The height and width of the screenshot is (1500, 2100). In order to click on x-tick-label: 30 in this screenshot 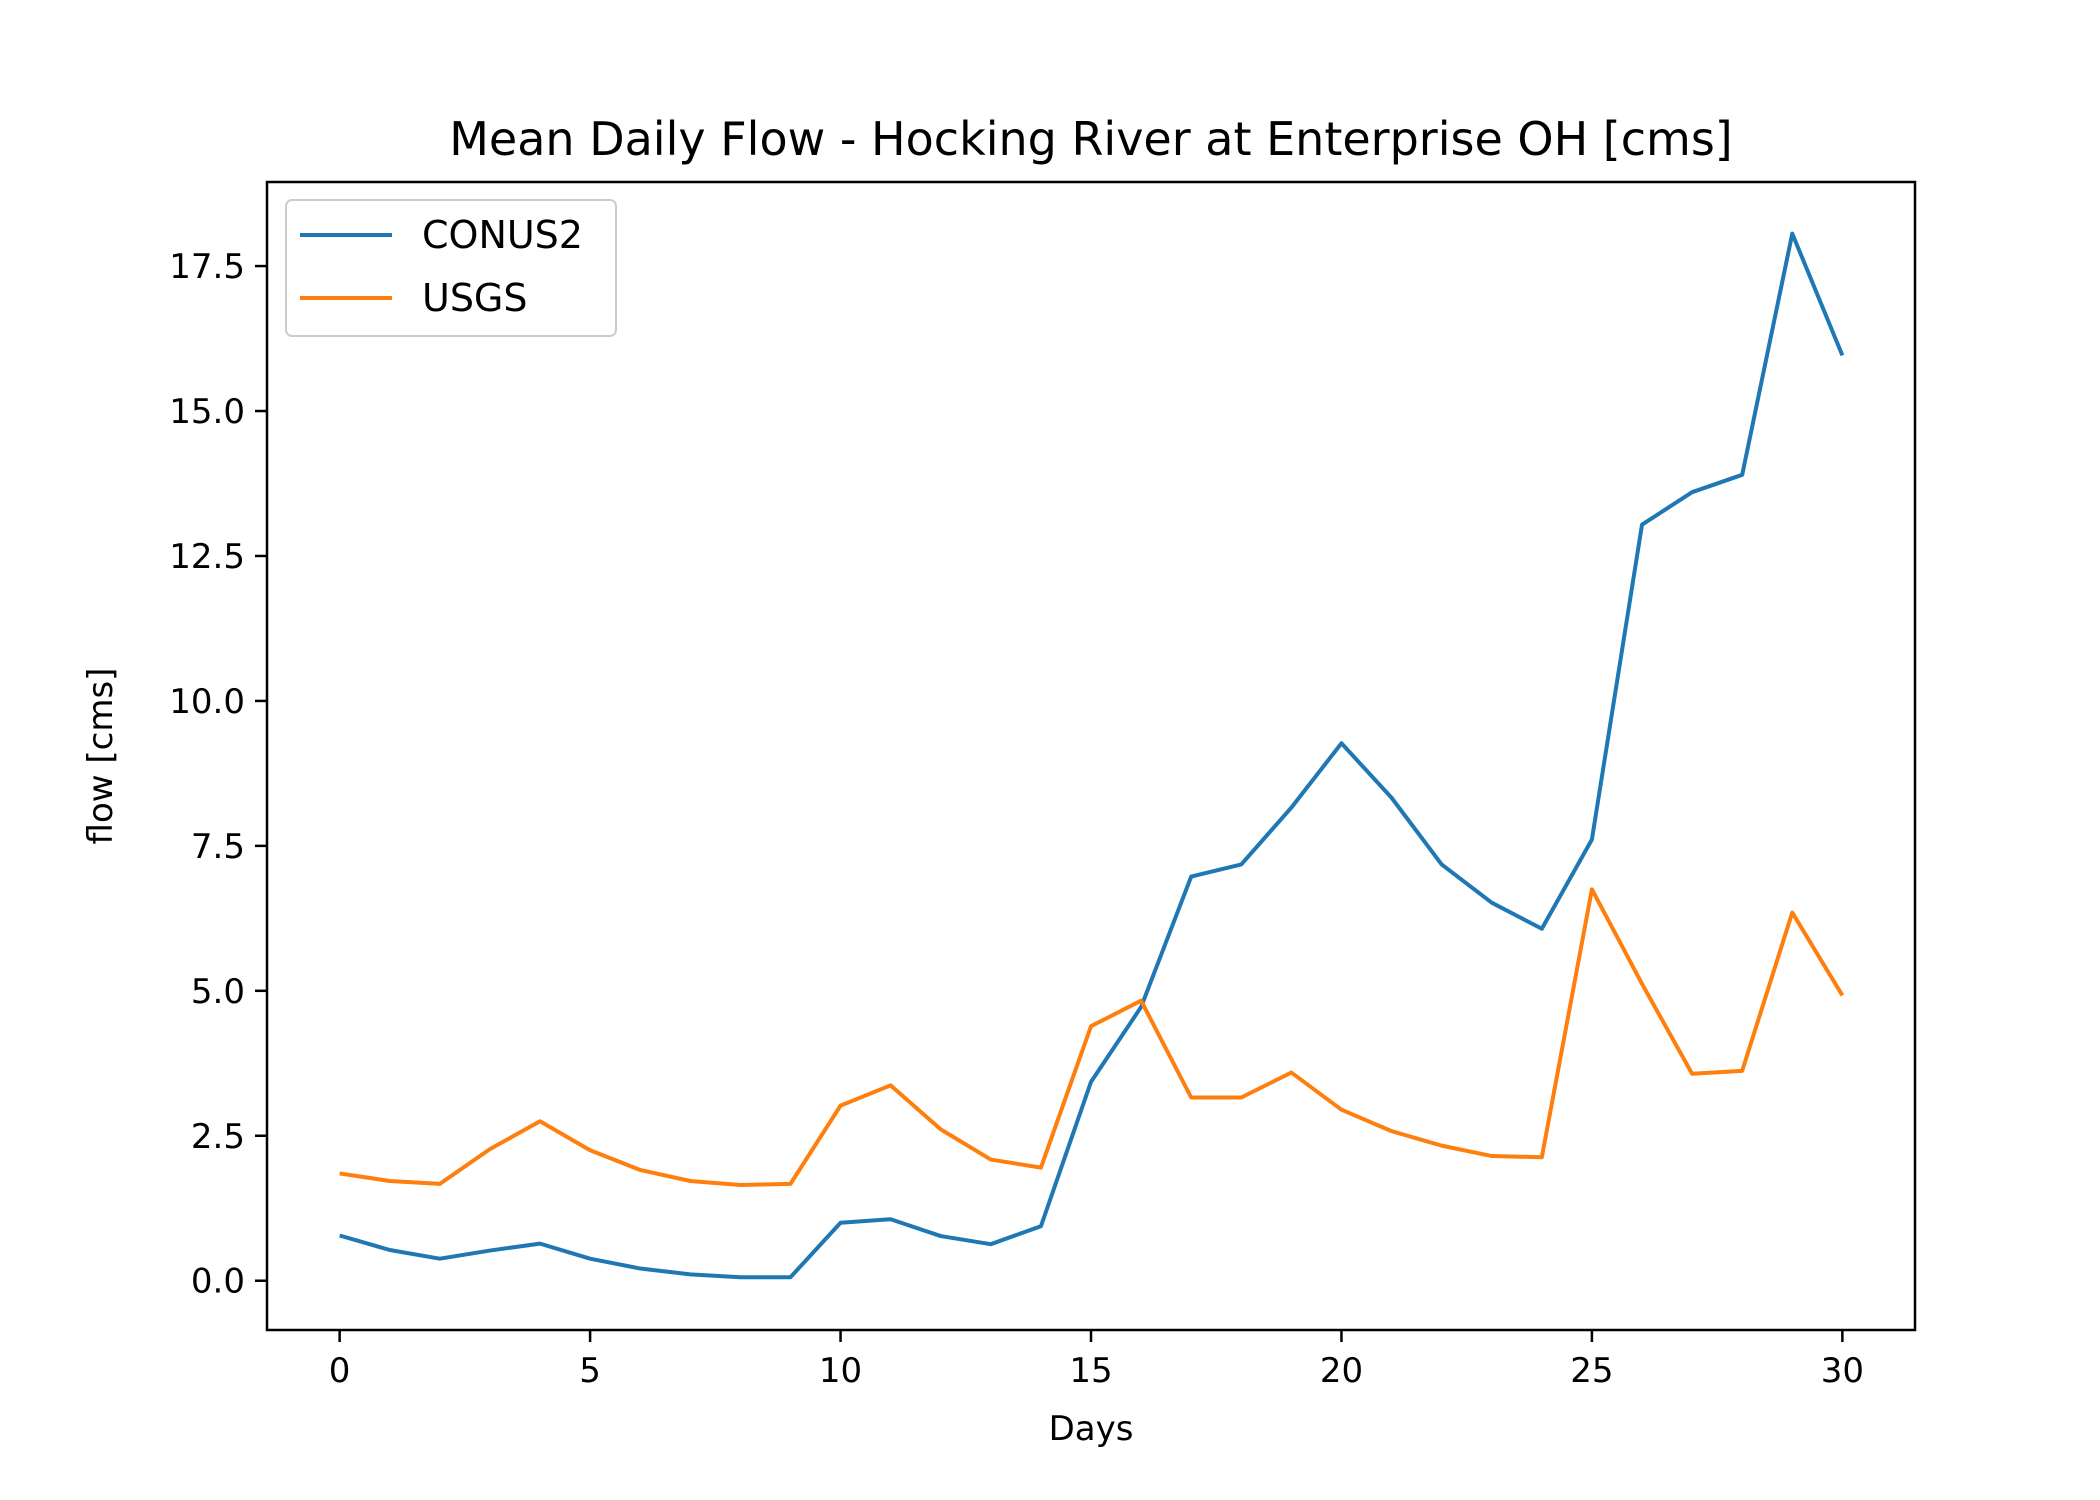, I will do `click(1842, 1371)`.